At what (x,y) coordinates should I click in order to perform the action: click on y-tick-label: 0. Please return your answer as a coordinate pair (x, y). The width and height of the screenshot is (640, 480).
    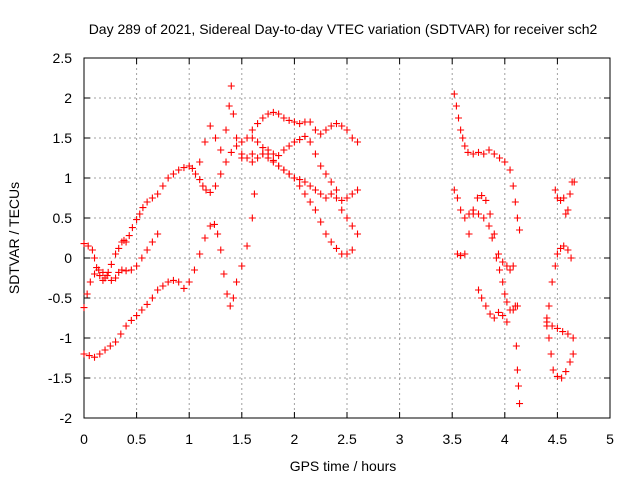
    Looking at the image, I should click on (68, 258).